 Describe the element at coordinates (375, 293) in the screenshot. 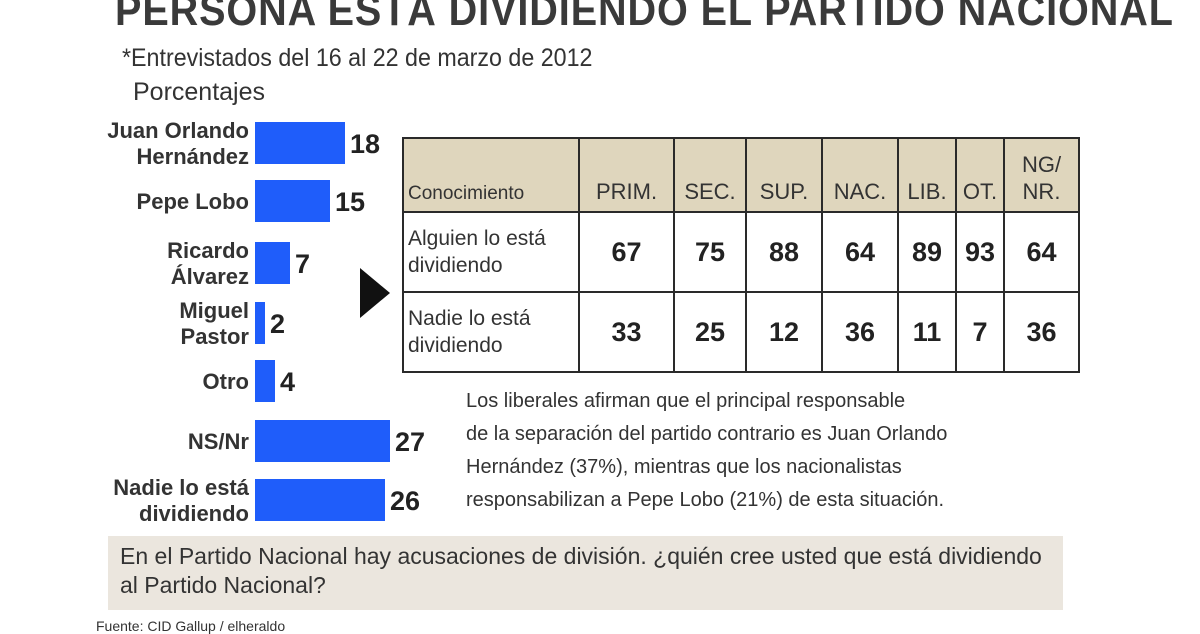

I see `arrow-icon` at that location.